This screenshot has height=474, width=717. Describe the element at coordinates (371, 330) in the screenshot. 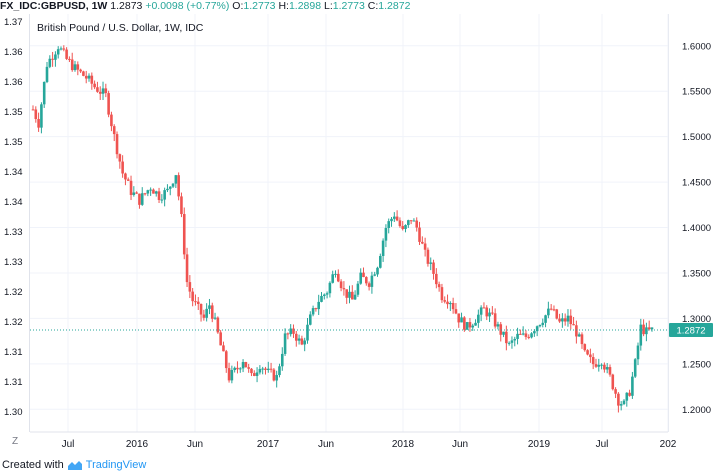

I see `current-price-line: 1.2872` at that location.